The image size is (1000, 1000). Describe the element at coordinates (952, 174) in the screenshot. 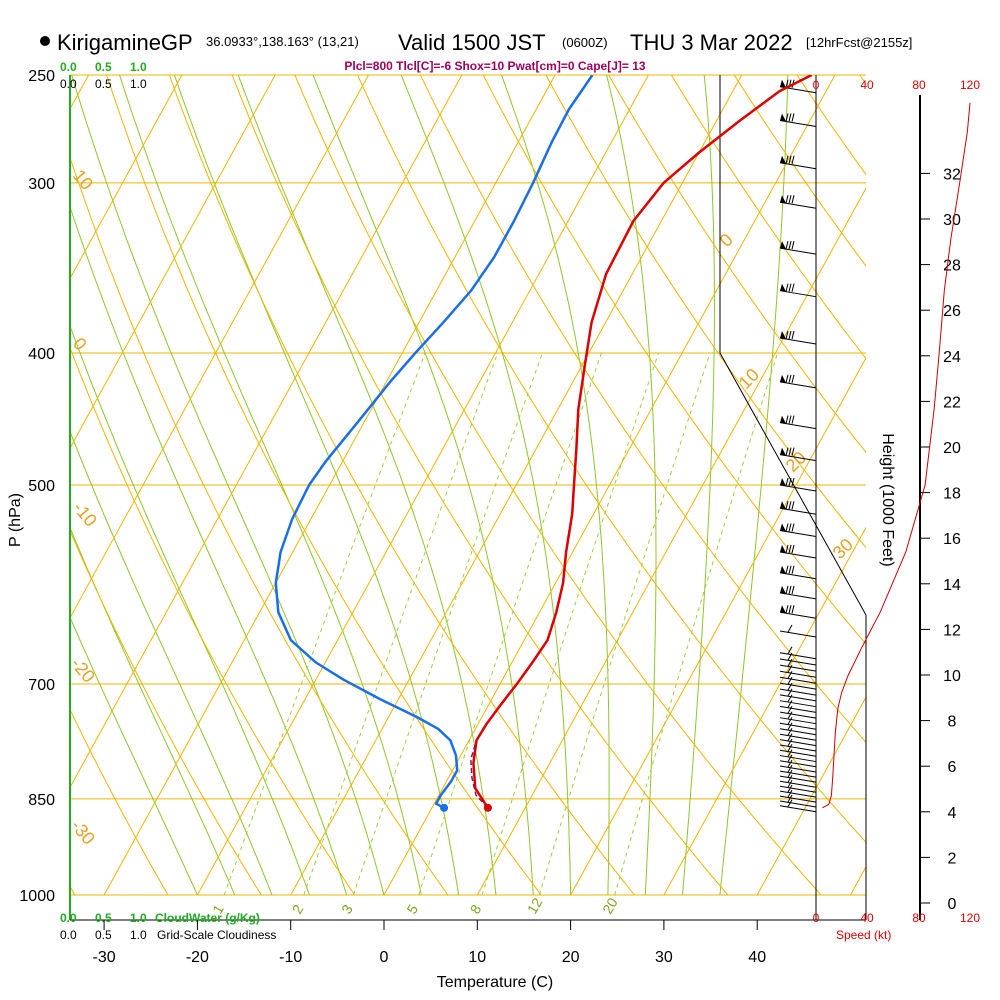

I see `height-tick-label: 32` at that location.